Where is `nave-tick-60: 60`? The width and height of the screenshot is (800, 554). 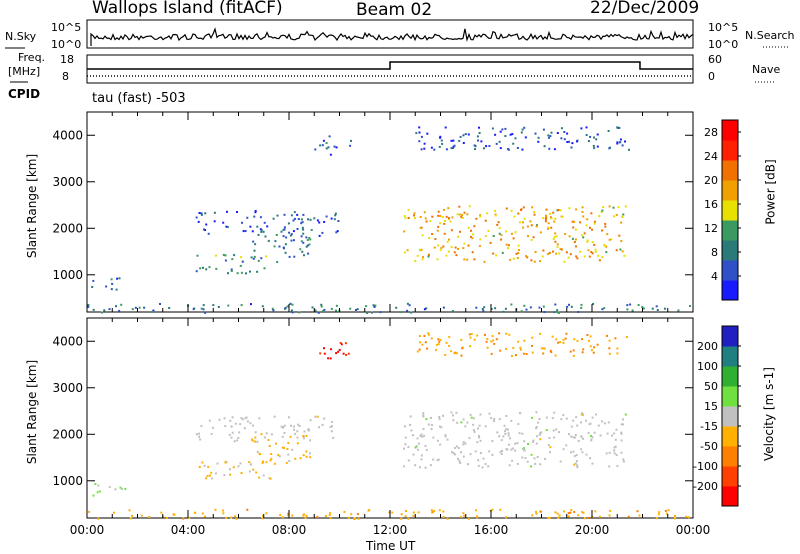
nave-tick-60: 60 is located at coordinates (715, 59).